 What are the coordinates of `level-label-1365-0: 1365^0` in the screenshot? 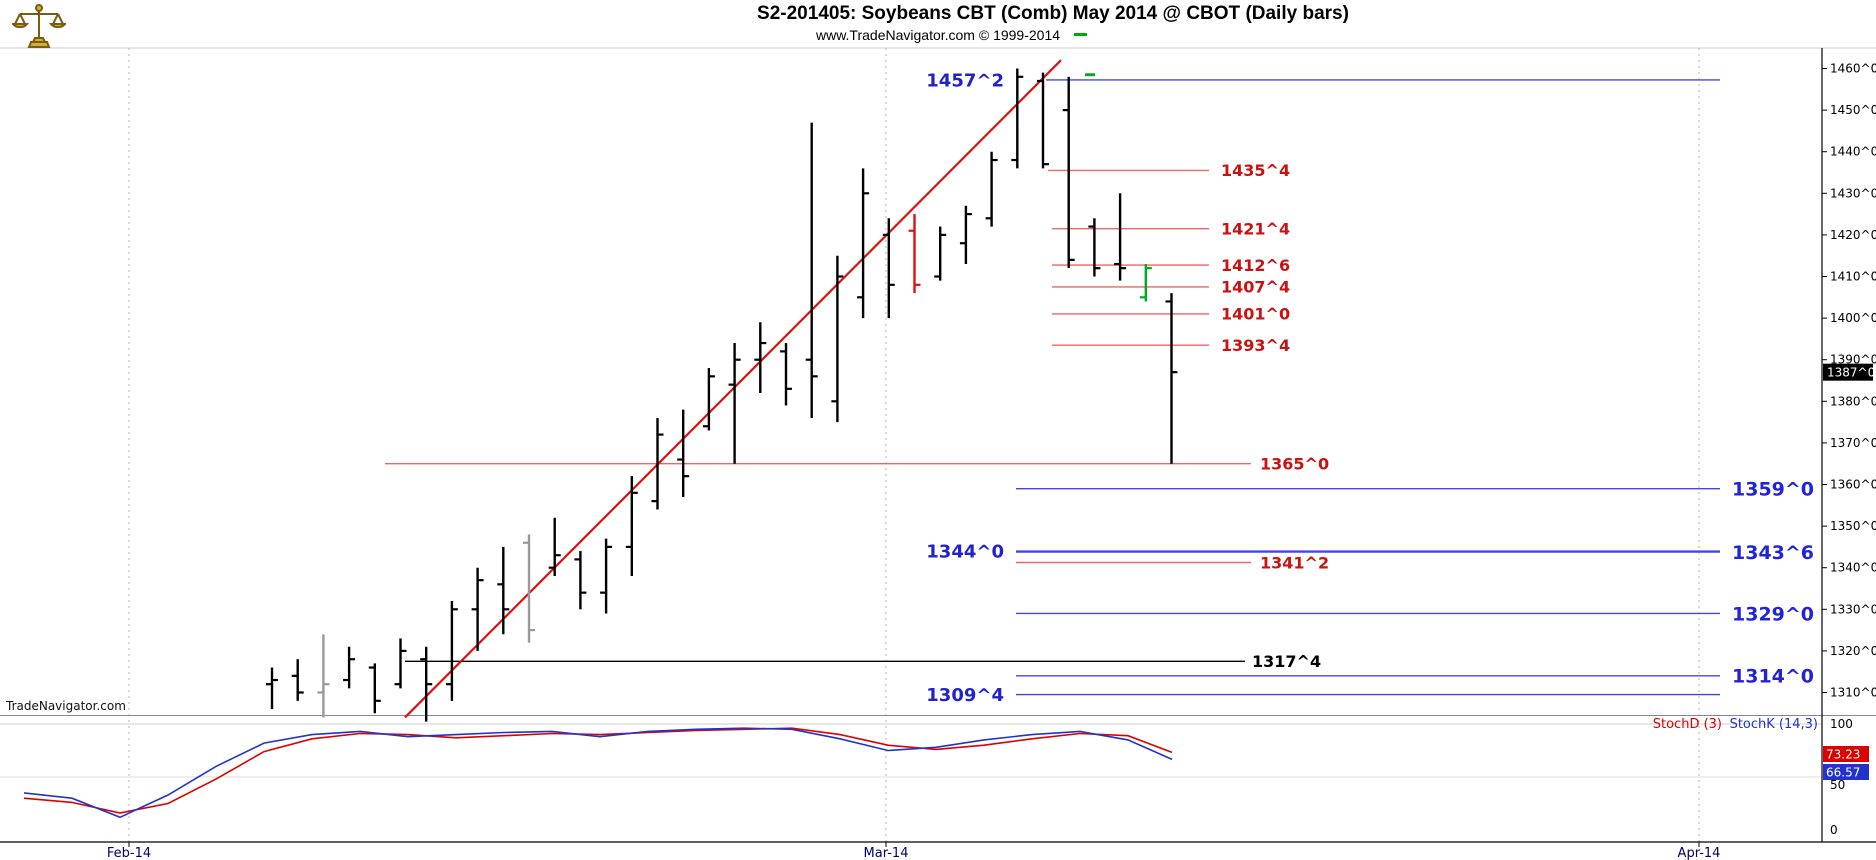 It's located at (1294, 463).